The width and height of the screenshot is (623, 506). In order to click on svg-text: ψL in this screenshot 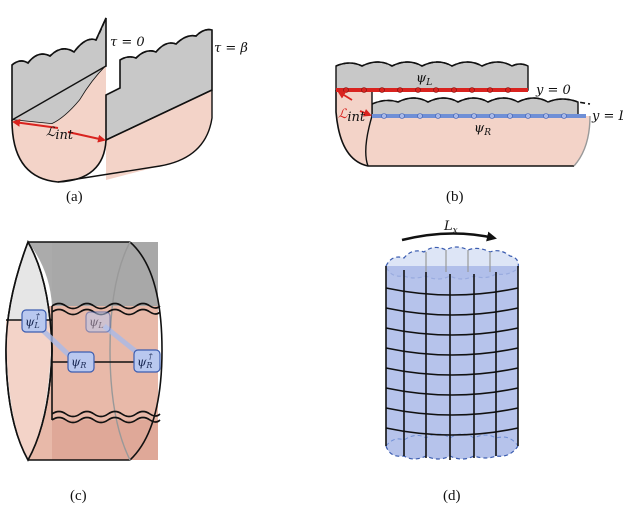, I will do `click(96, 322)`.